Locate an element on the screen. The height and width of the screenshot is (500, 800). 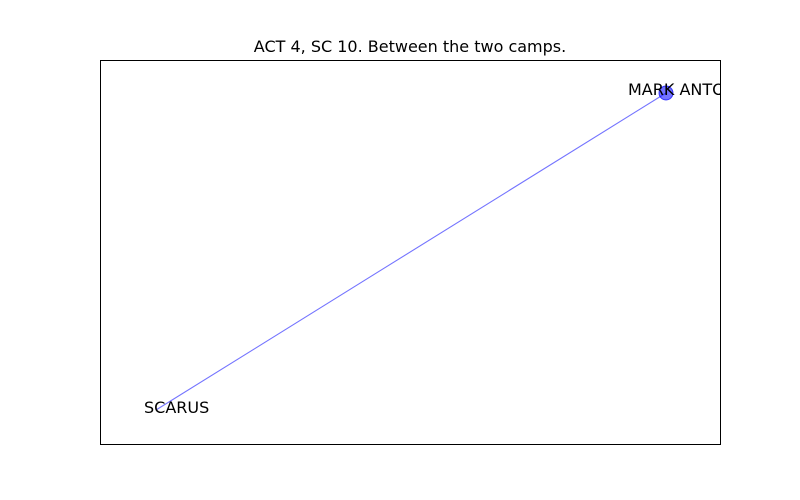
node-label-scarus: SCARUS is located at coordinates (176, 407).